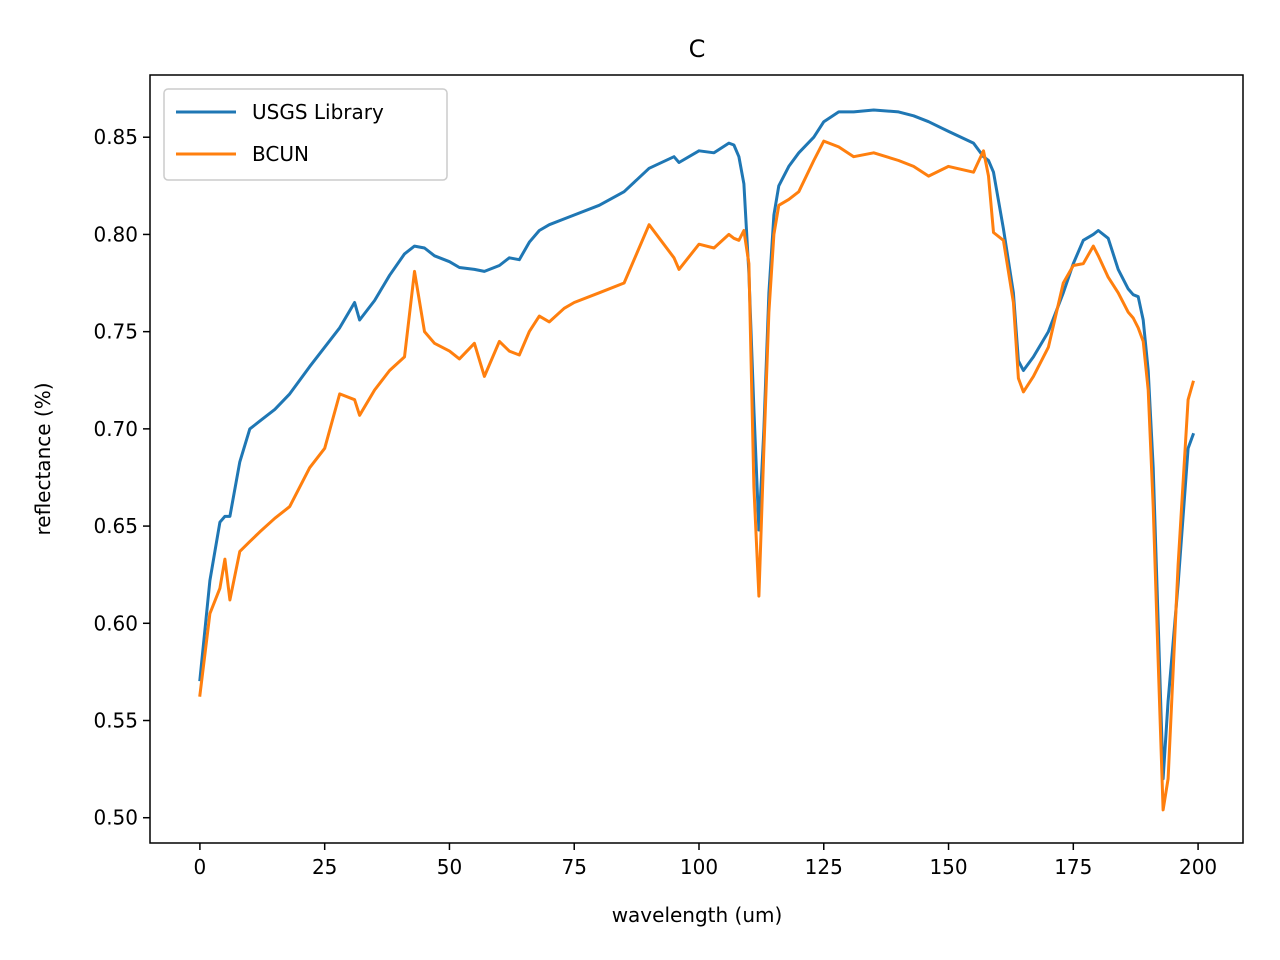 Image resolution: width=1280 pixels, height=960 pixels. What do you see at coordinates (115, 623) in the screenshot?
I see `y-tick-label: 0.60` at bounding box center [115, 623].